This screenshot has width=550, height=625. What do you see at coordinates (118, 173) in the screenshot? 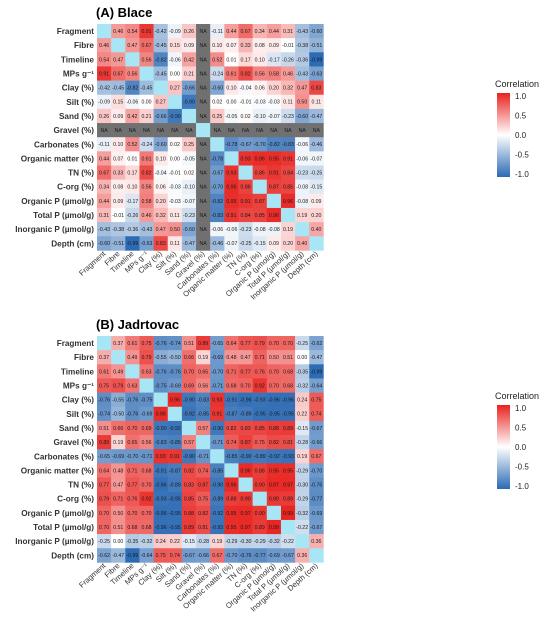
I see `panel-a-cell-label-10-1: 0.33` at bounding box center [118, 173].